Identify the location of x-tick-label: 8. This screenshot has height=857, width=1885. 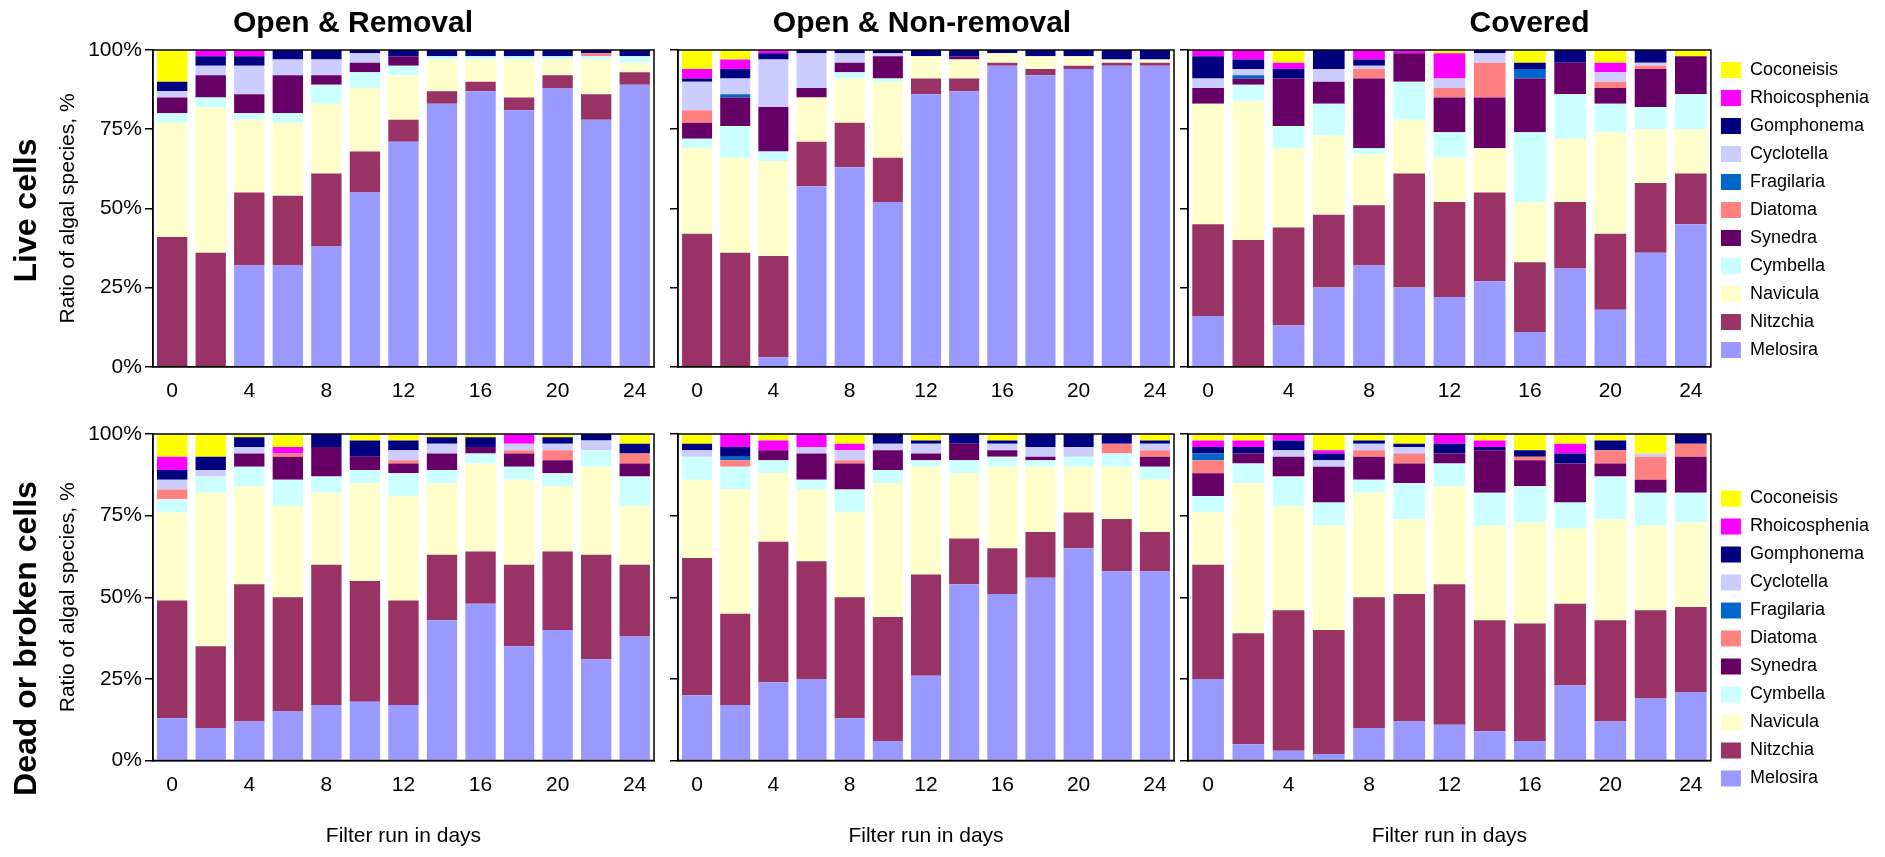
(1369, 390).